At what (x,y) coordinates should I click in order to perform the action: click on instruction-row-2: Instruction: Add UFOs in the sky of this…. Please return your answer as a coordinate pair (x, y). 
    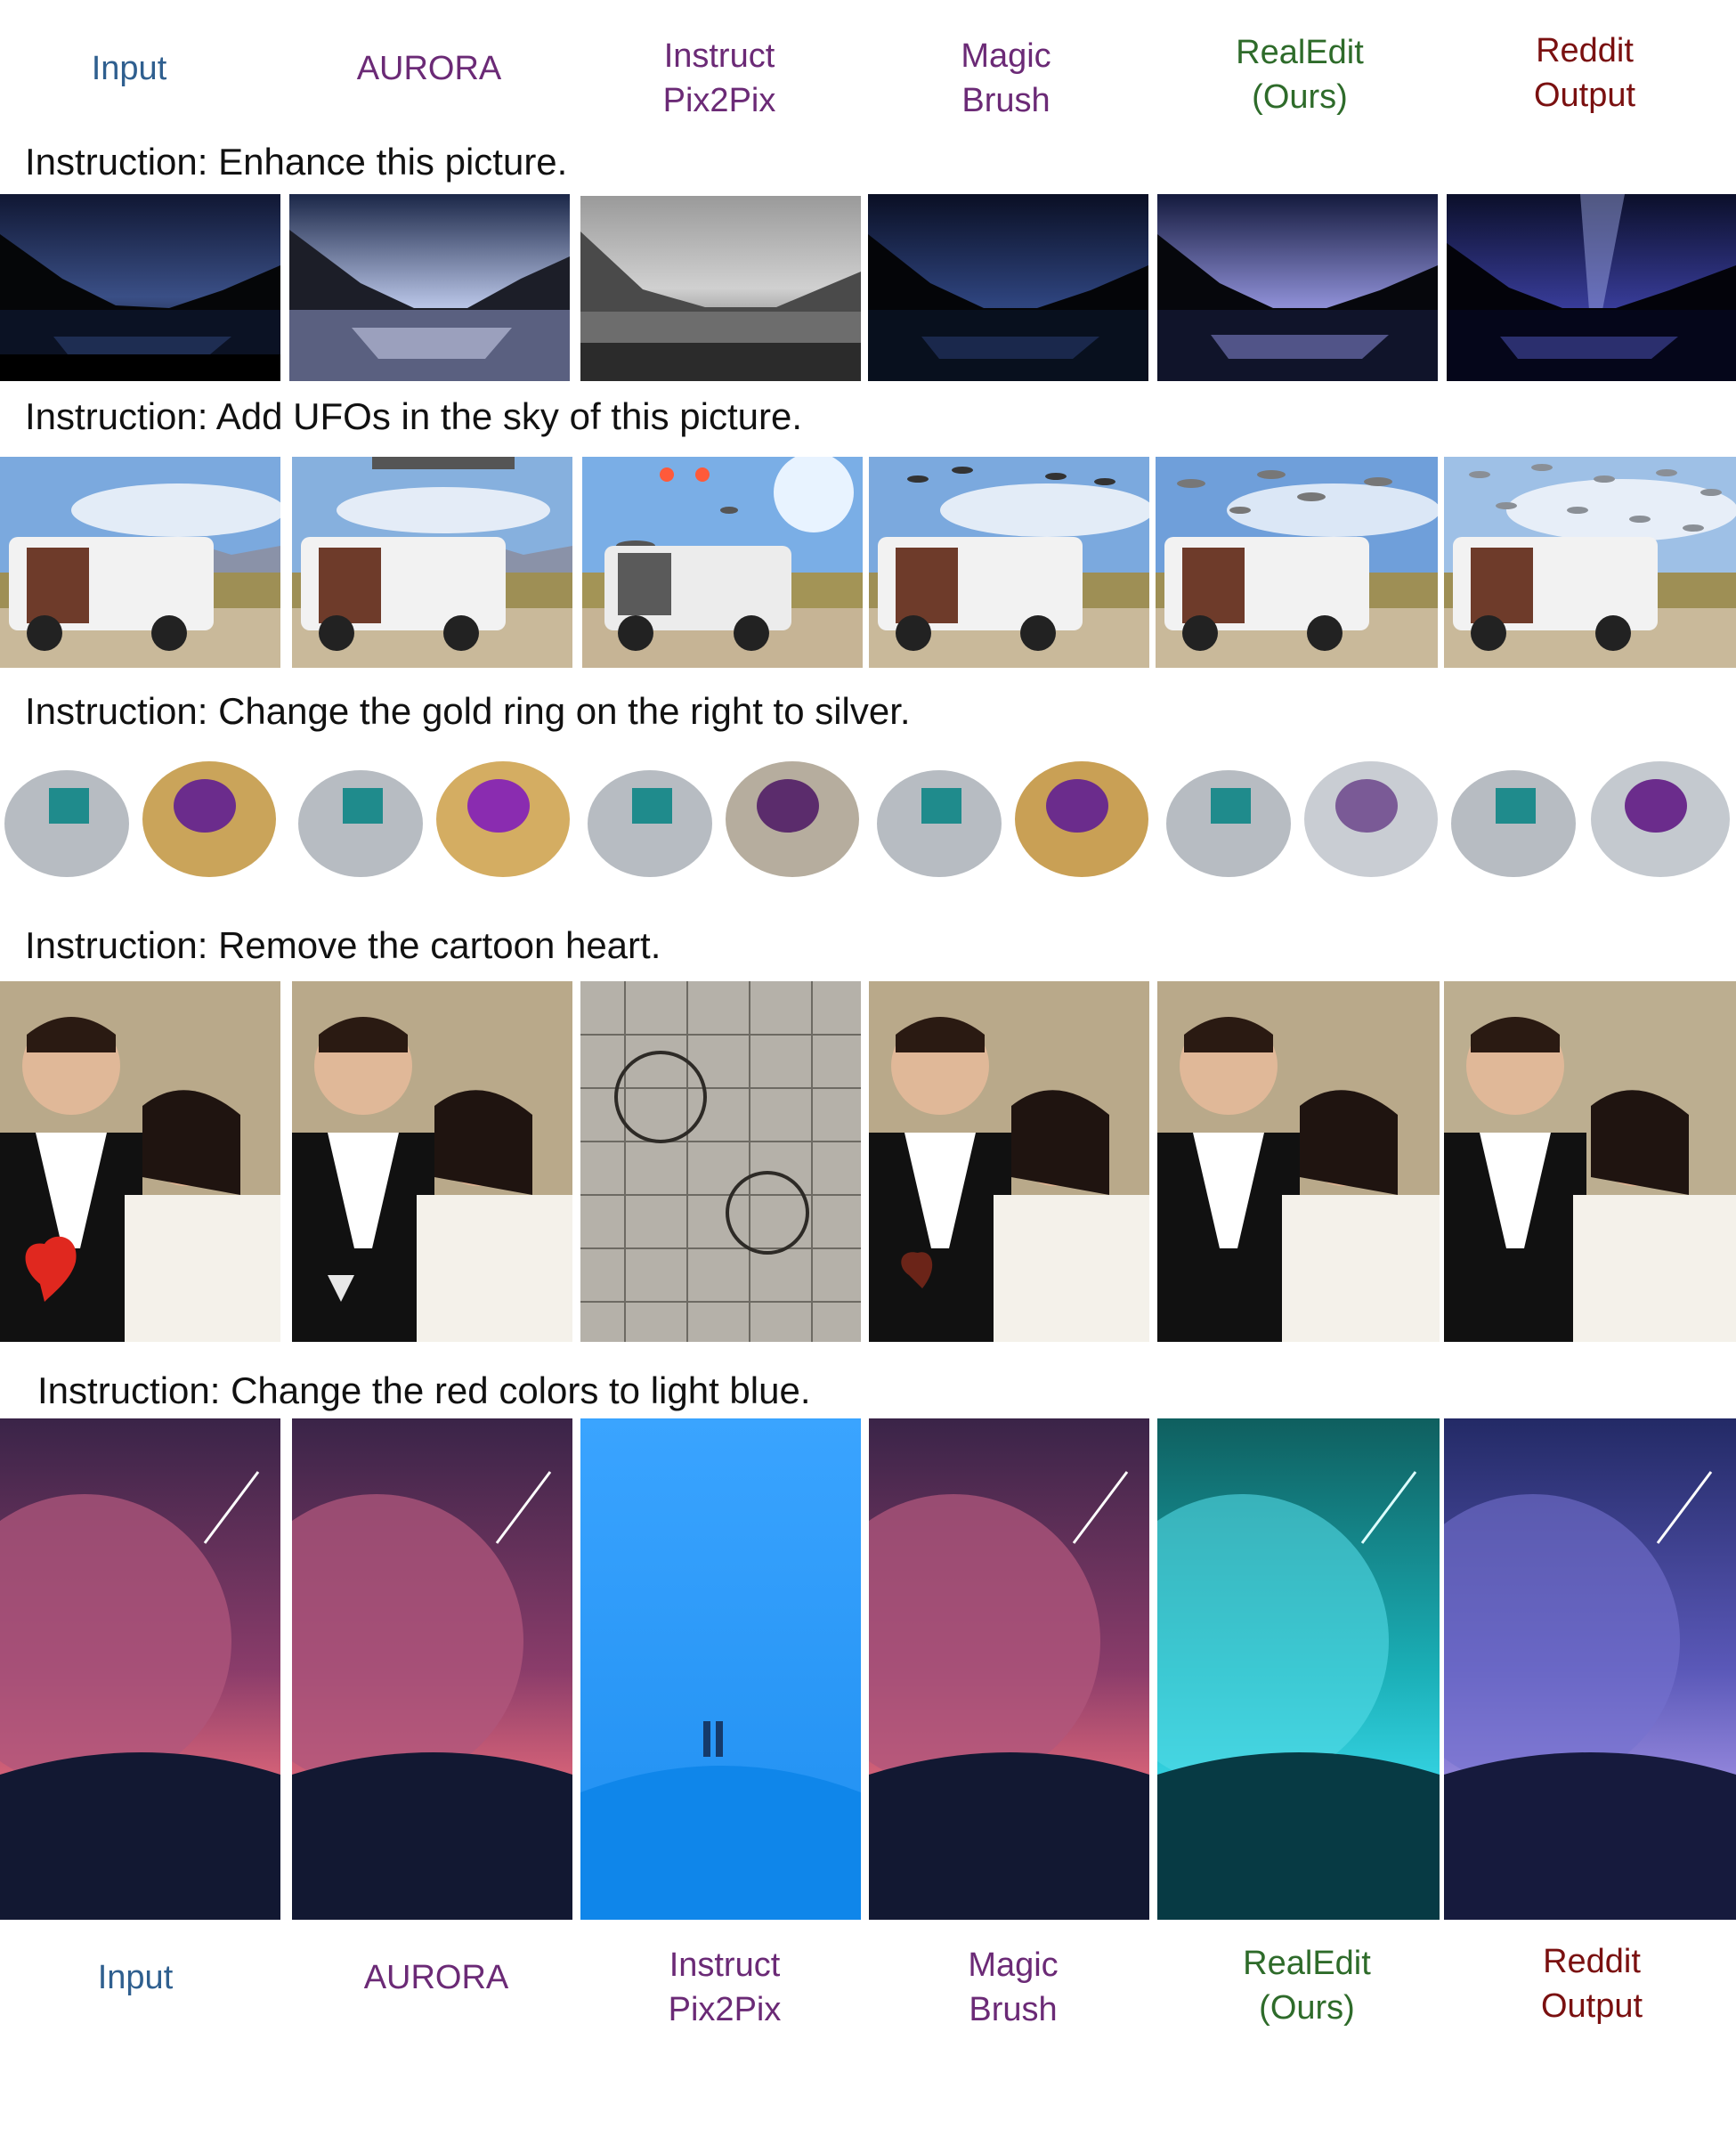
    Looking at the image, I should click on (414, 416).